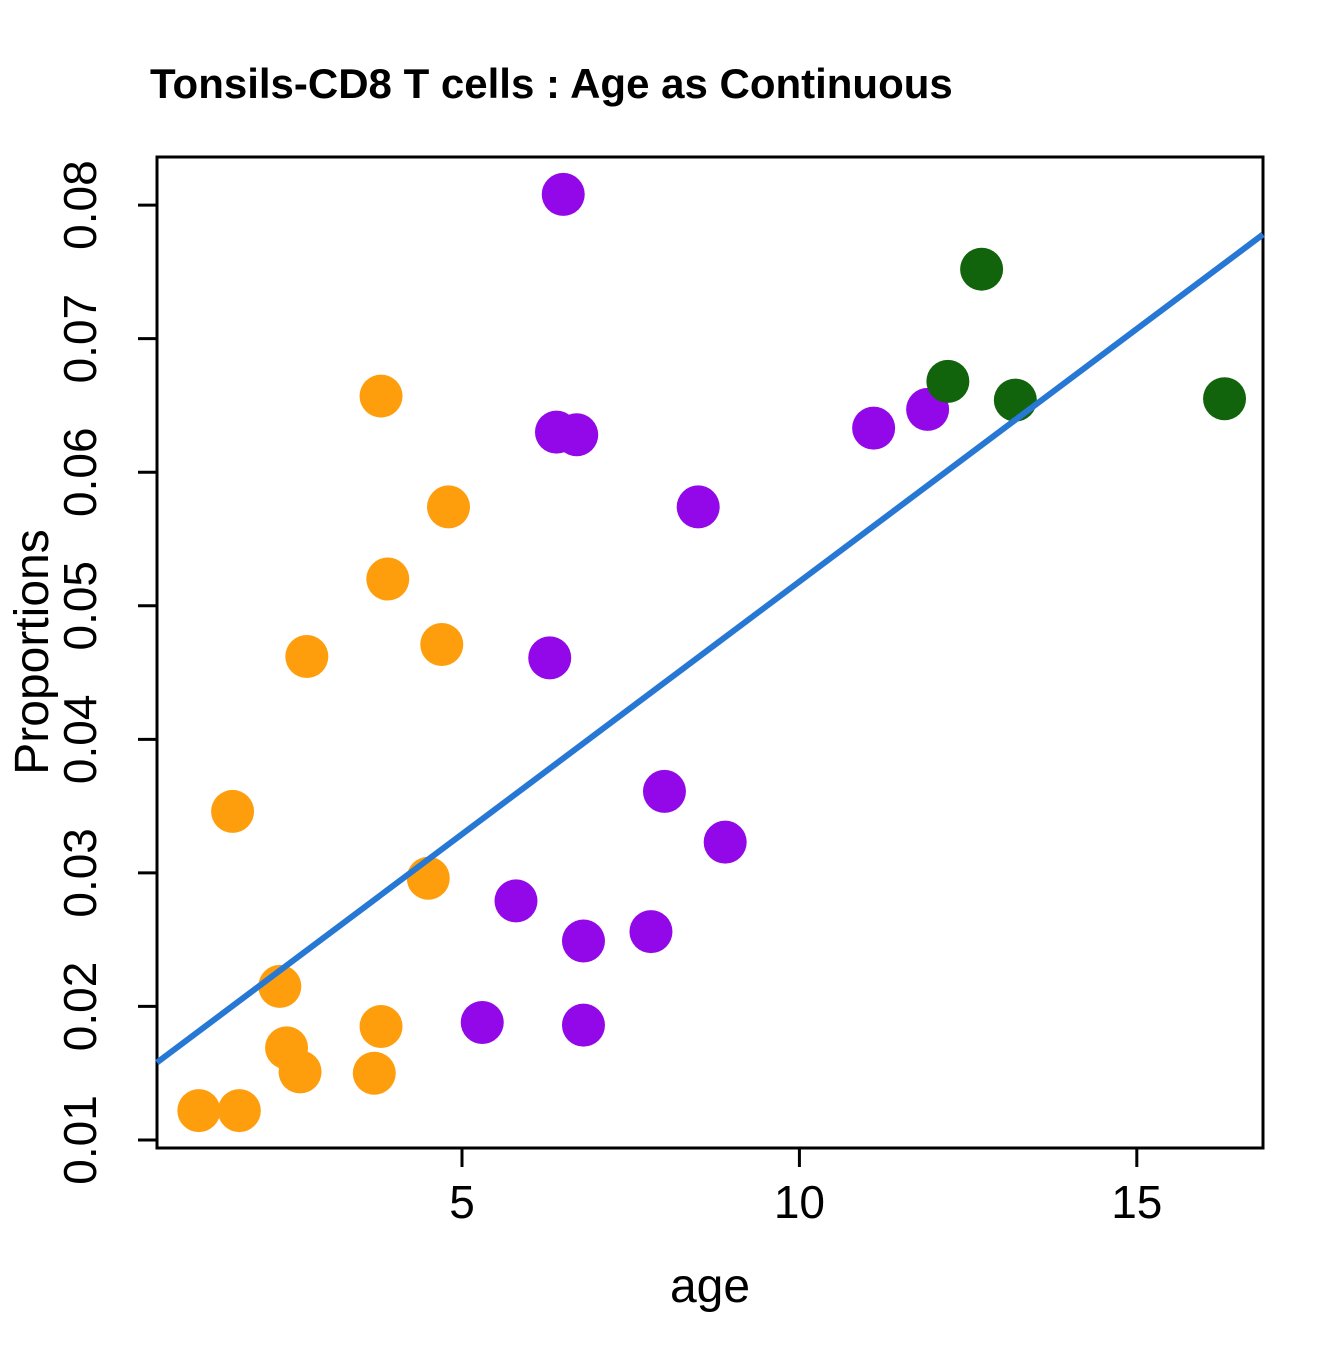  Describe the element at coordinates (462, 1202) in the screenshot. I see `x-tick-label: 5` at that location.